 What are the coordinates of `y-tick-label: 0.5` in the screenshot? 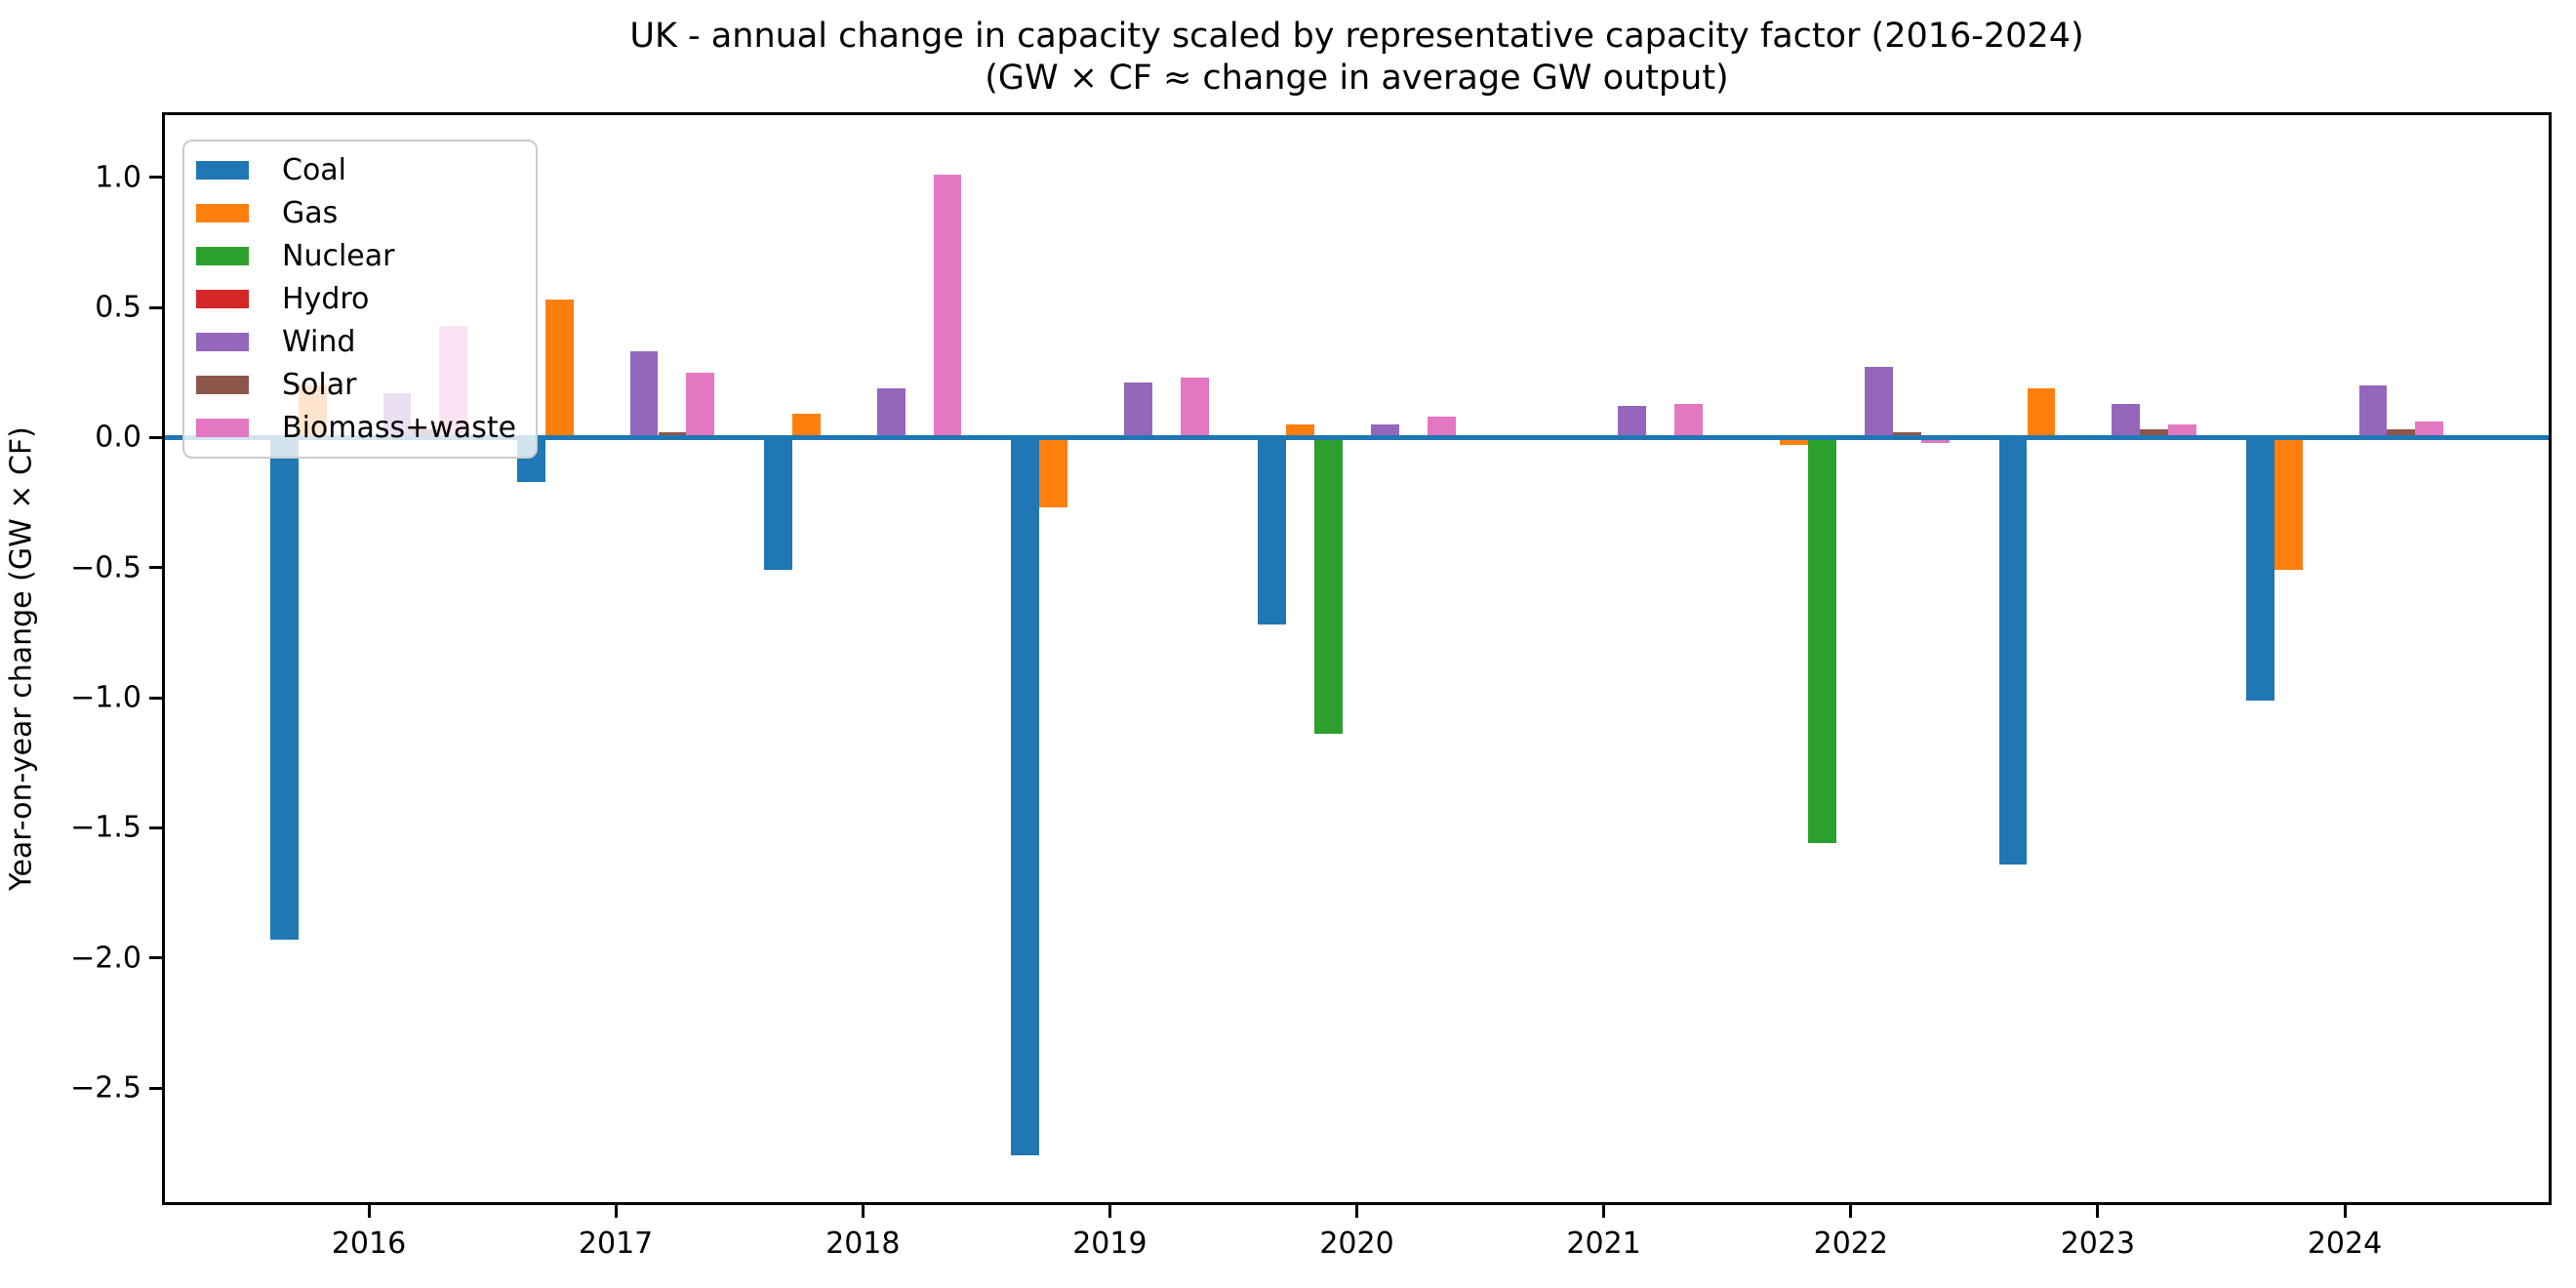 It's located at (118, 307).